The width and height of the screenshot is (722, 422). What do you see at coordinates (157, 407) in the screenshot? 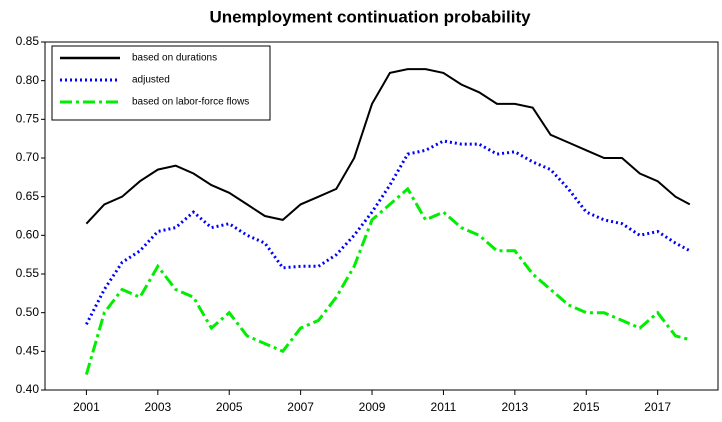
I see `x-tick-label: 2003` at bounding box center [157, 407].